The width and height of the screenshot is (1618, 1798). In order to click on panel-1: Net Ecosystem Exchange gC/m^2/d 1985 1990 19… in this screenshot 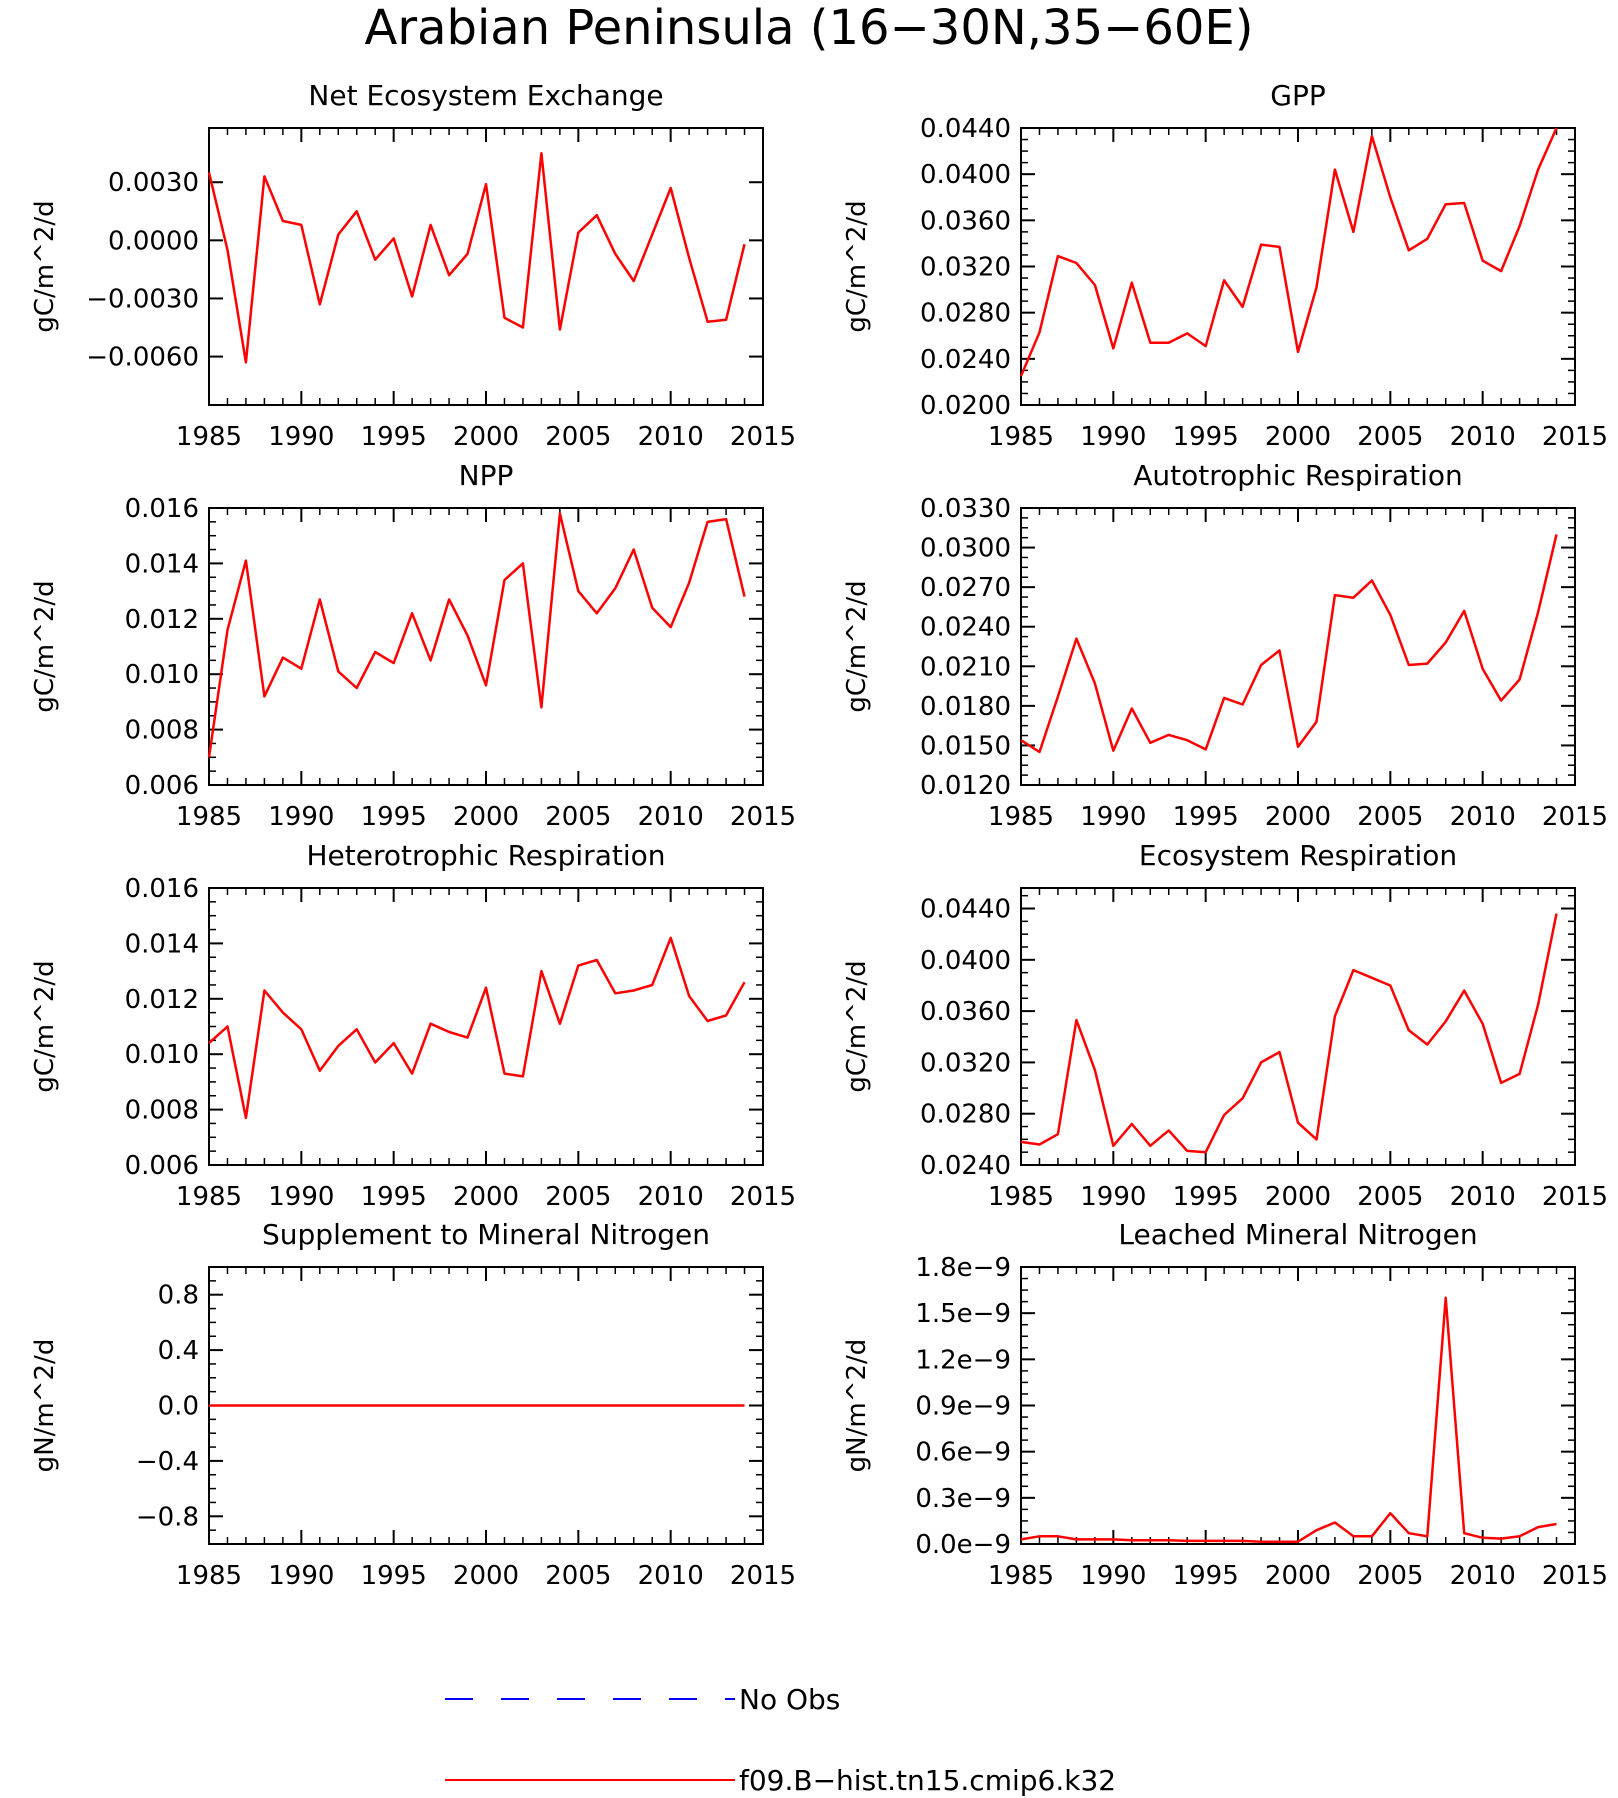, I will do `click(413, 265)`.